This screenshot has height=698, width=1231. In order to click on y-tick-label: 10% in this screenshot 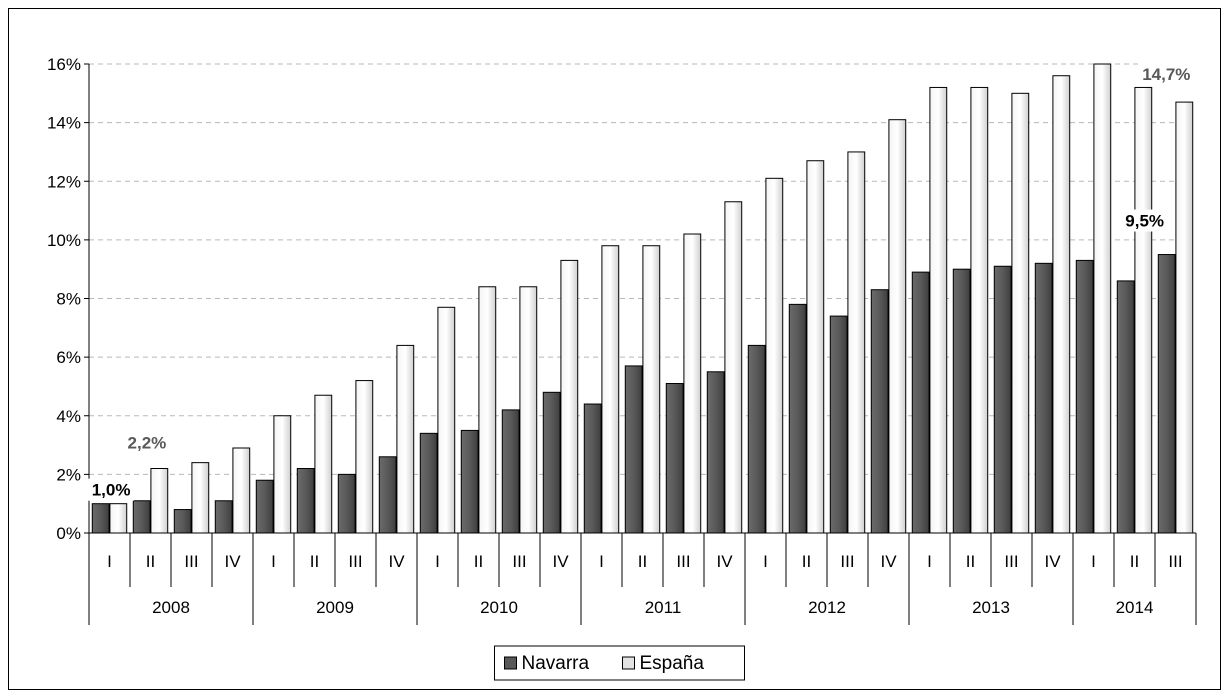, I will do `click(64, 240)`.